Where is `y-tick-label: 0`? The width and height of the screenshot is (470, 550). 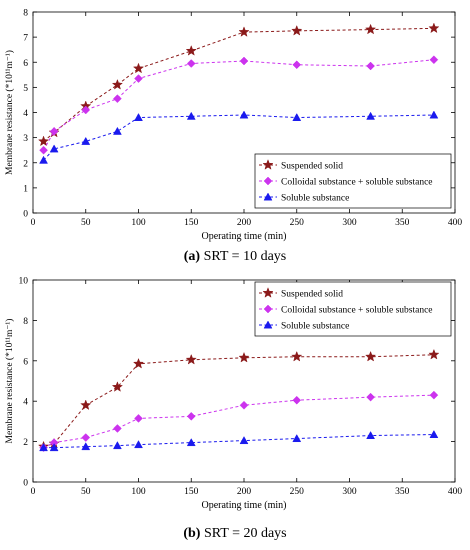
y-tick-label: 0 is located at coordinates (25, 484).